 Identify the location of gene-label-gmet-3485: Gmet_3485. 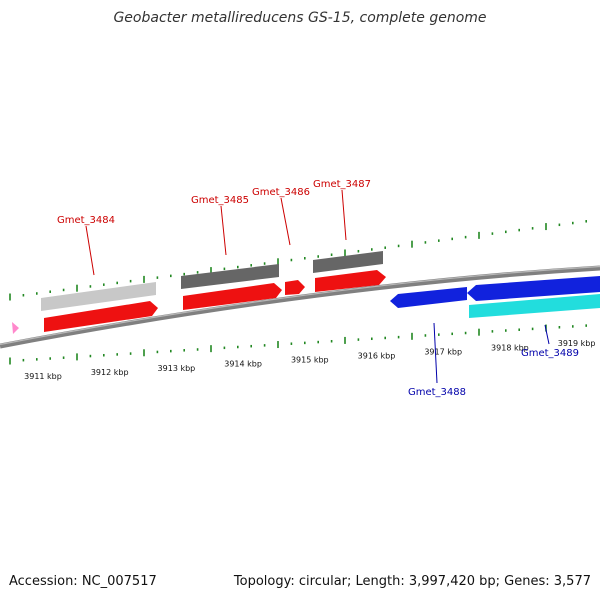
(220, 200).